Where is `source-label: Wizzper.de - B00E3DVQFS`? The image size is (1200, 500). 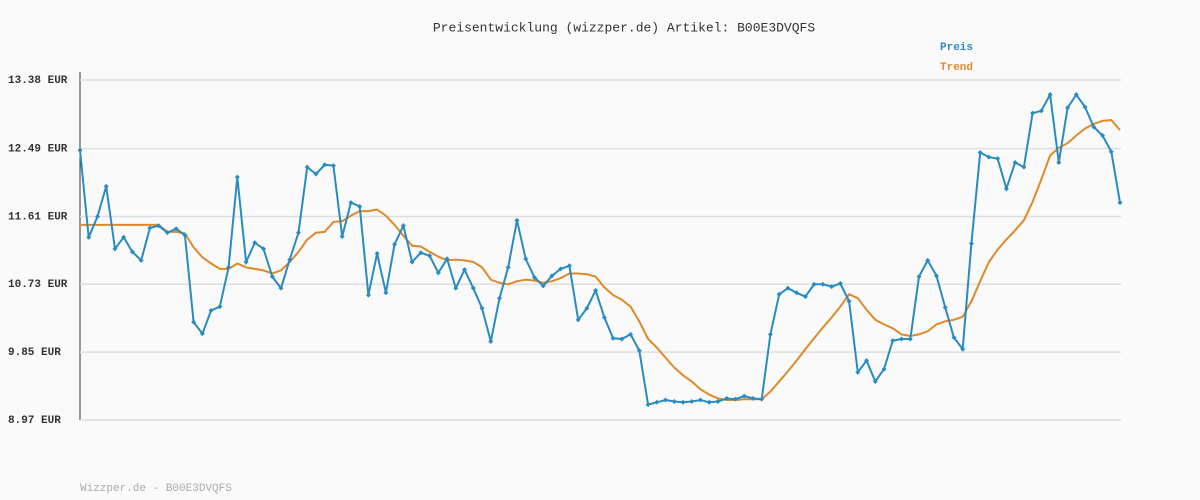 source-label: Wizzper.de - B00E3DVQFS is located at coordinates (156, 489).